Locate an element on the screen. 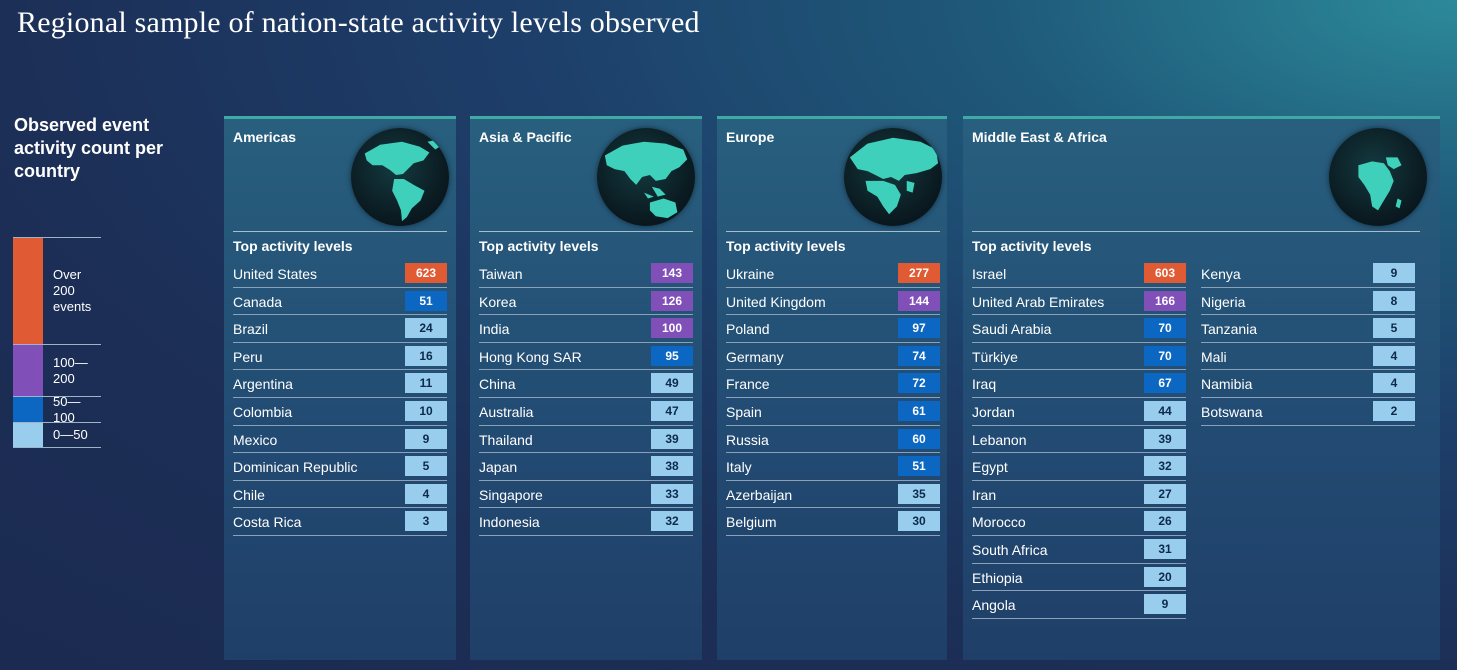  country-name: Belgium is located at coordinates (751, 522).